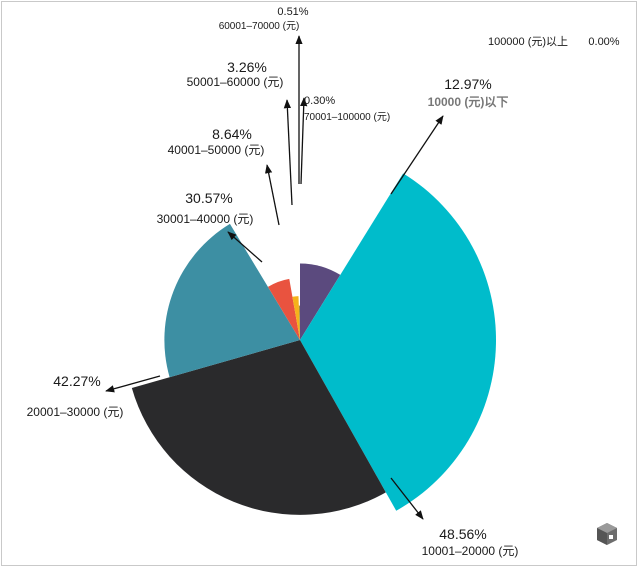 The image size is (640, 569). What do you see at coordinates (319, 101) in the screenshot?
I see `slice-percent-label: 0.30%` at bounding box center [319, 101].